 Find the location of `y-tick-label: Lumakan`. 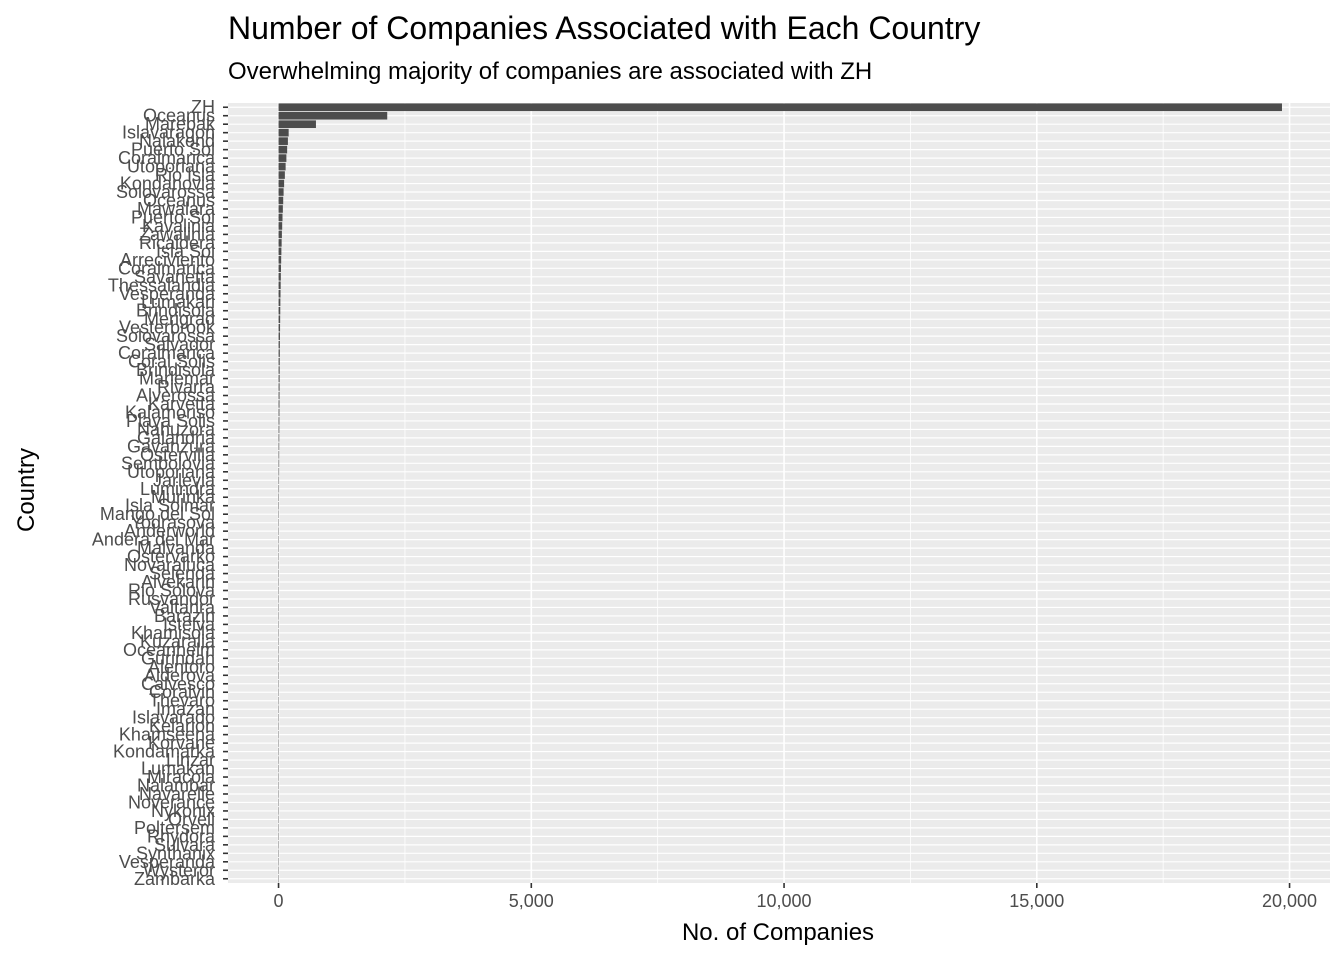

y-tick-label: Lumakan is located at coordinates (178, 769).